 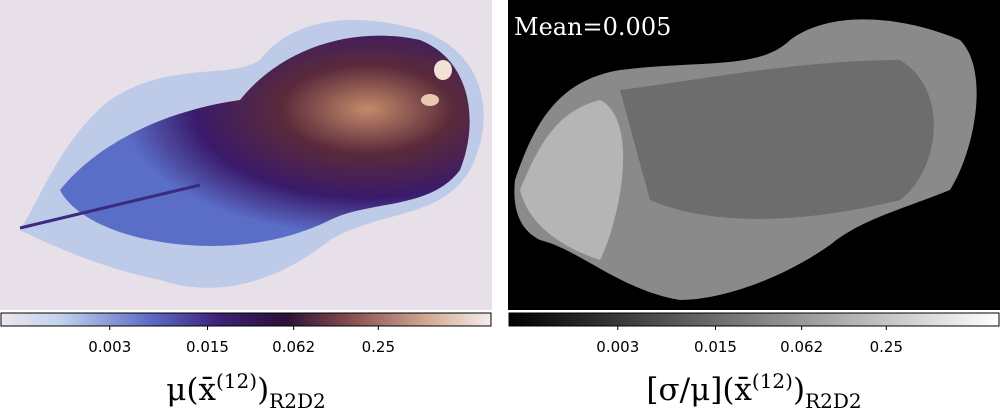 What do you see at coordinates (592, 27) in the screenshot?
I see `annotation: Mean=0.005` at bounding box center [592, 27].